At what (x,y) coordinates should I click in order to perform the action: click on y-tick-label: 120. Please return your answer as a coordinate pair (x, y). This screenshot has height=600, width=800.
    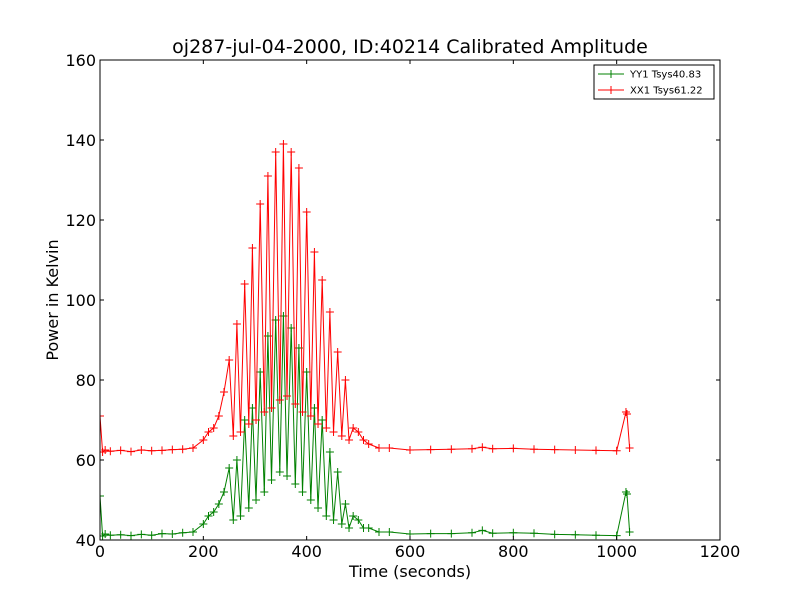
    Looking at the image, I should click on (80, 220).